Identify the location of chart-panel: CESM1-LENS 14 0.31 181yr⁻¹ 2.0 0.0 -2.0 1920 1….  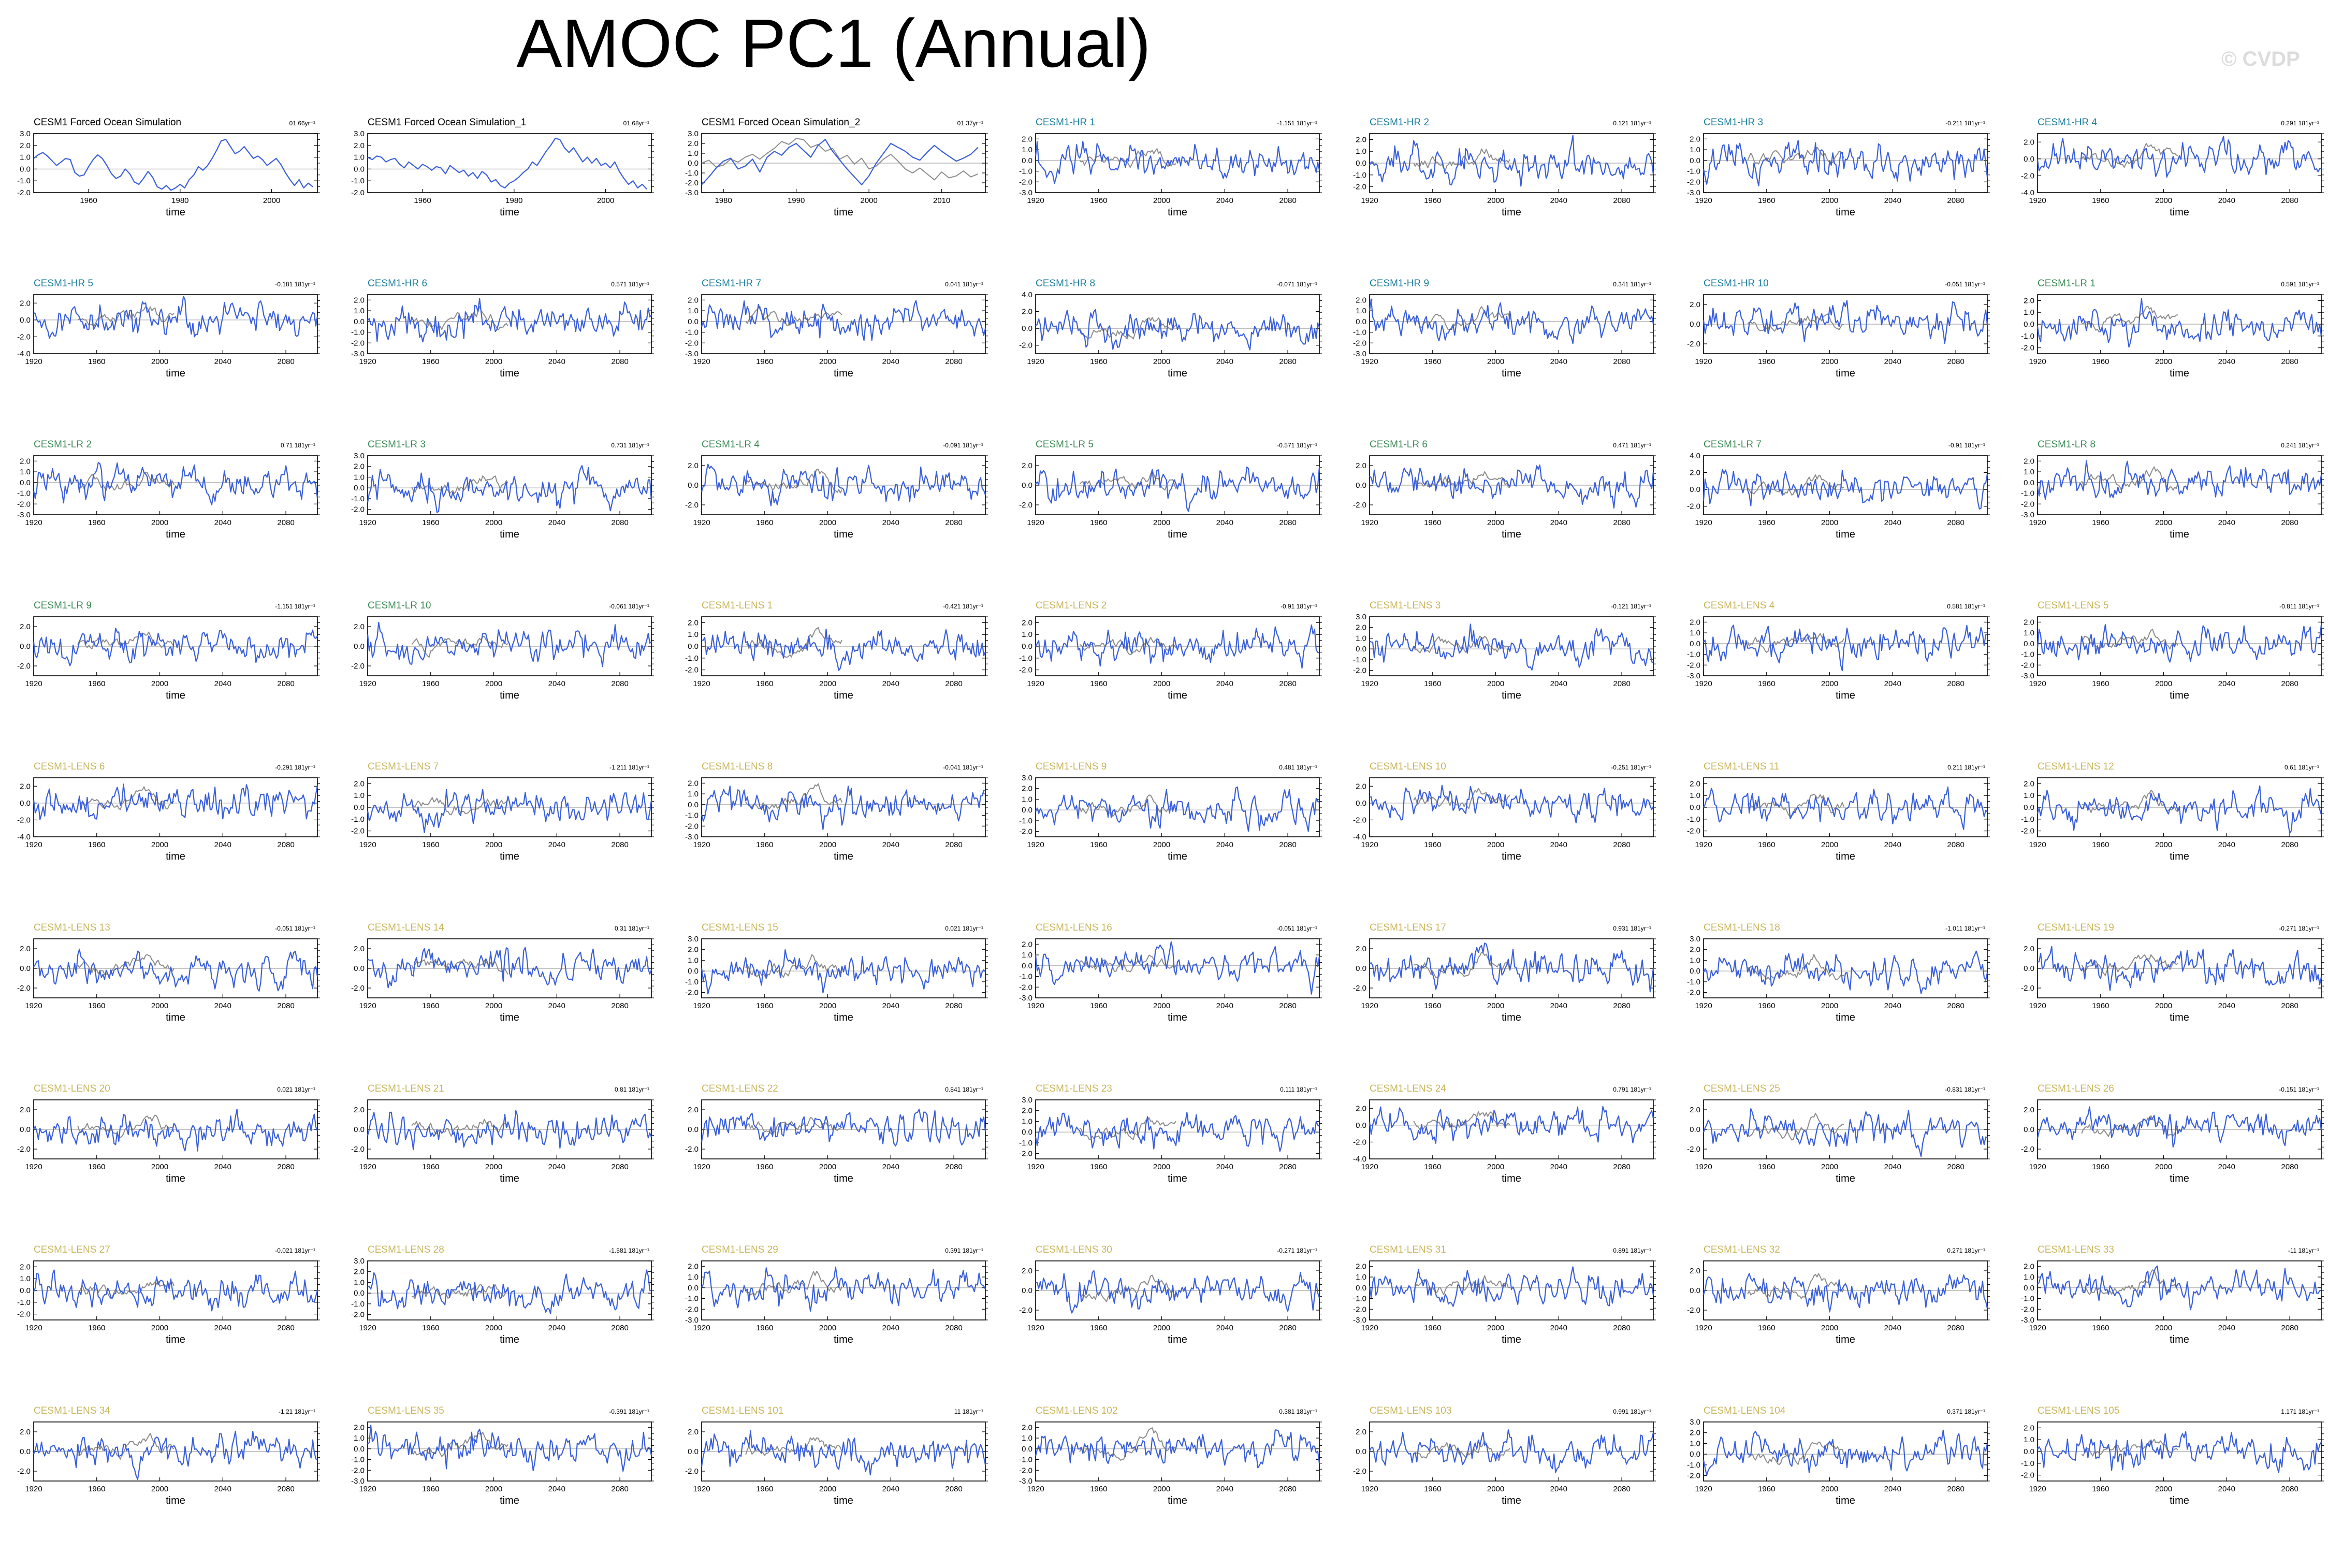
(503, 972).